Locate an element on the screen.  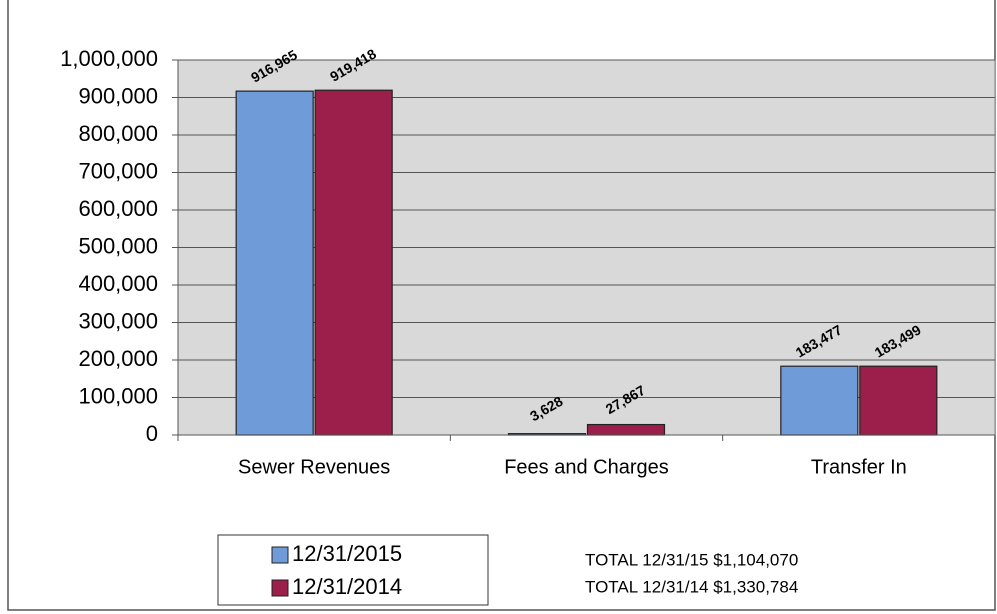
x-tick-label: Transfer In is located at coordinates (859, 467).